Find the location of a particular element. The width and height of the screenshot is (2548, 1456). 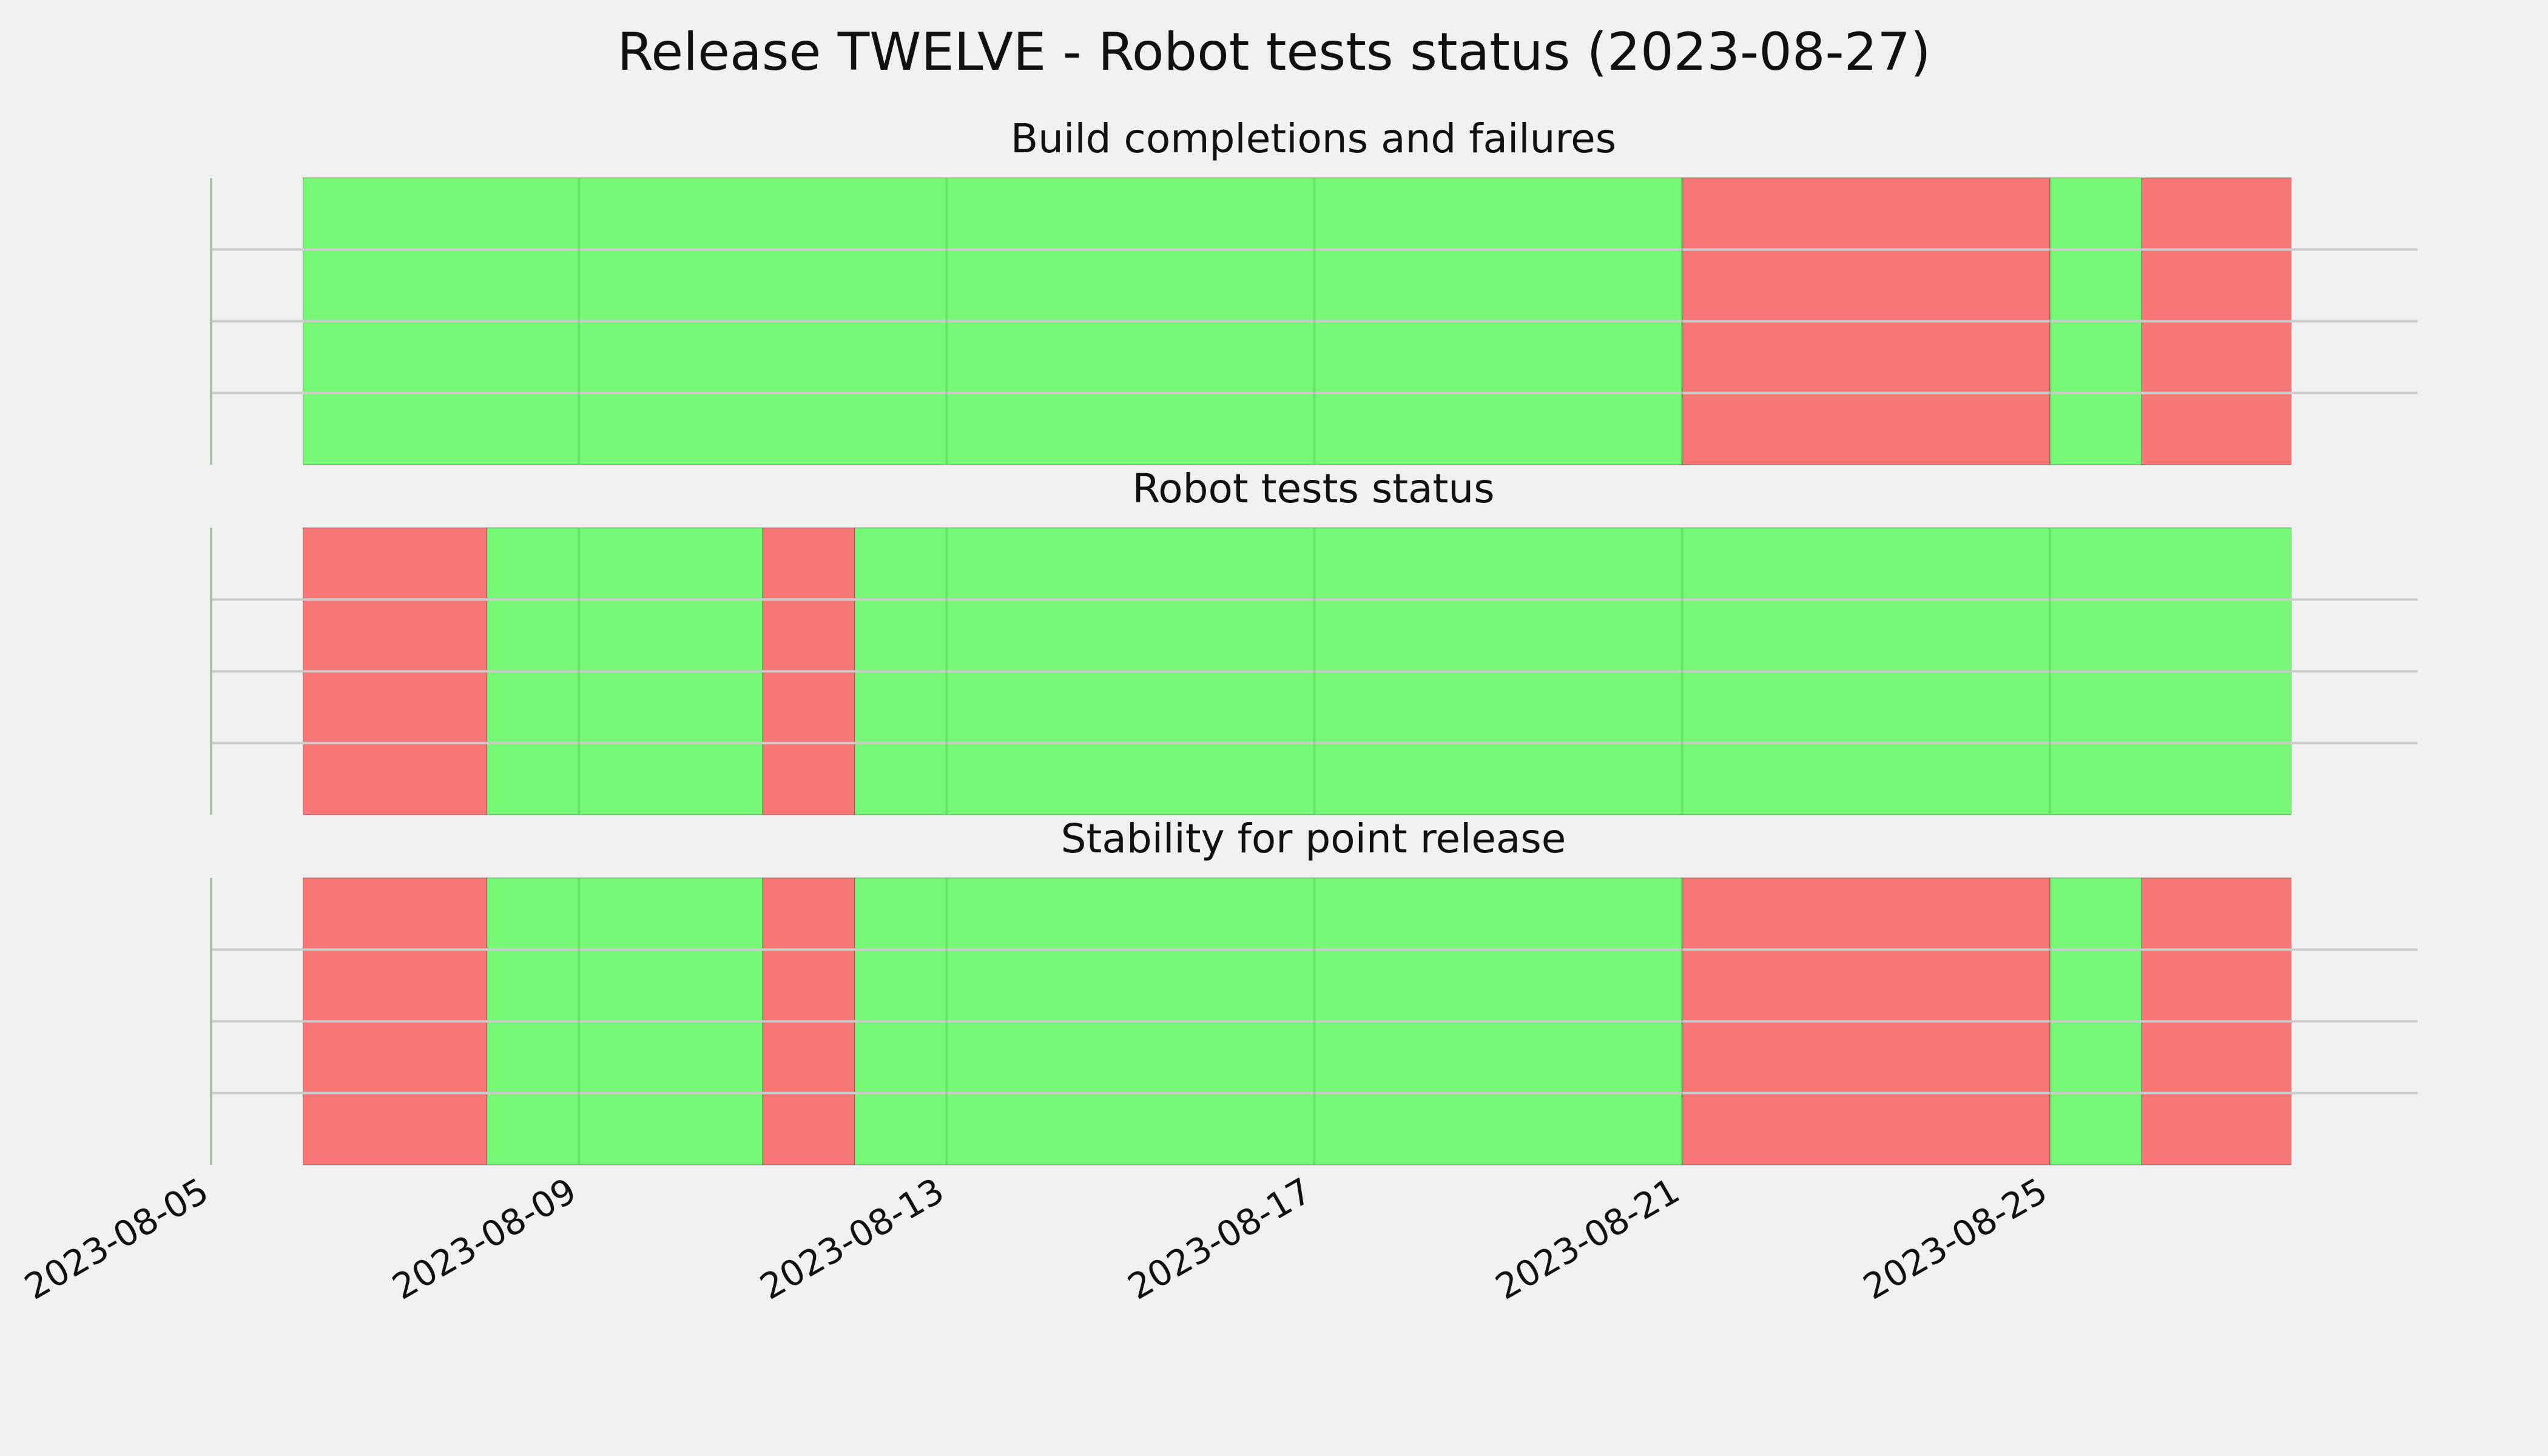

x-tick-label: 2023-08-17 is located at coordinates (1220, 1238).